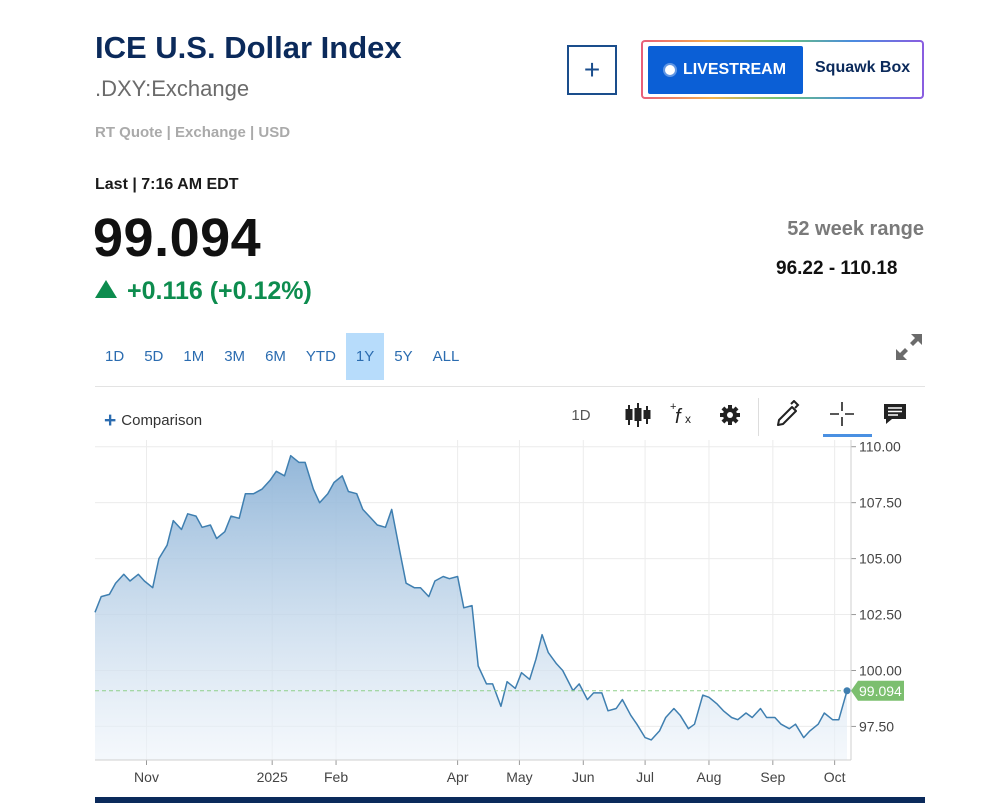 This screenshot has height=809, width=1006. I want to click on y-tick-label: 105.00, so click(880, 559).